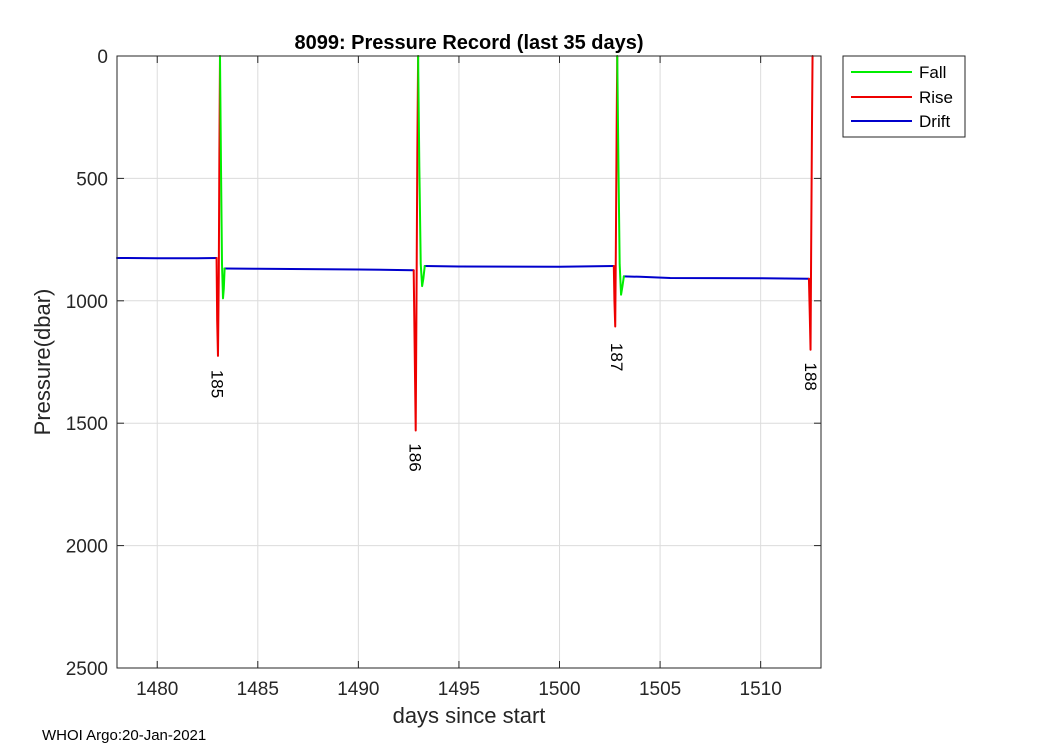 The height and width of the screenshot is (750, 1050). Describe the element at coordinates (87, 302) in the screenshot. I see `y-tick-label: 1000` at that location.